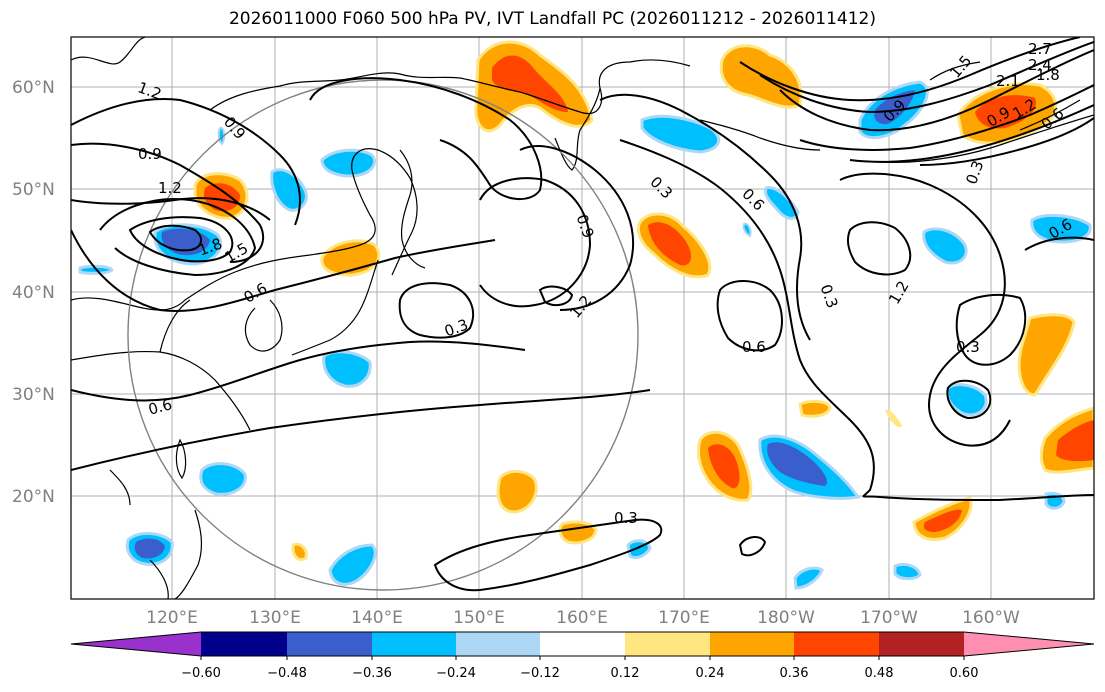  Describe the element at coordinates (275, 618) in the screenshot. I see `lon-label: 130°E` at that location.